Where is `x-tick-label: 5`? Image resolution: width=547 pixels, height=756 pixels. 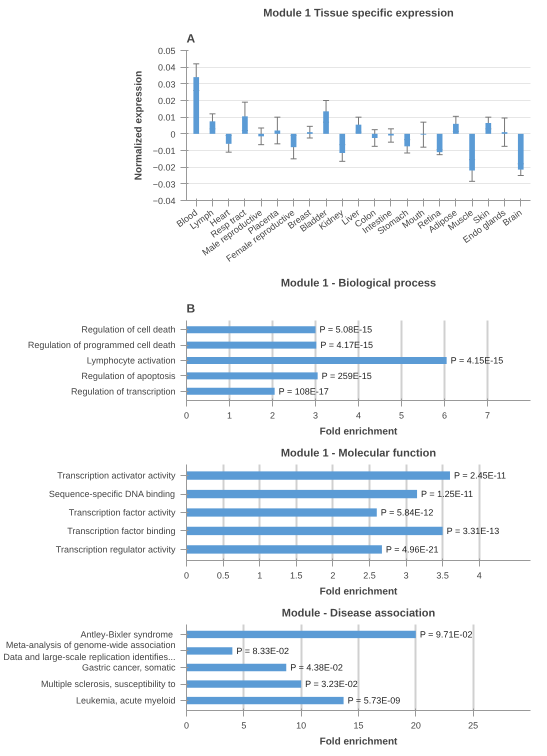
x-tick-label: 5 is located at coordinates (243, 725).